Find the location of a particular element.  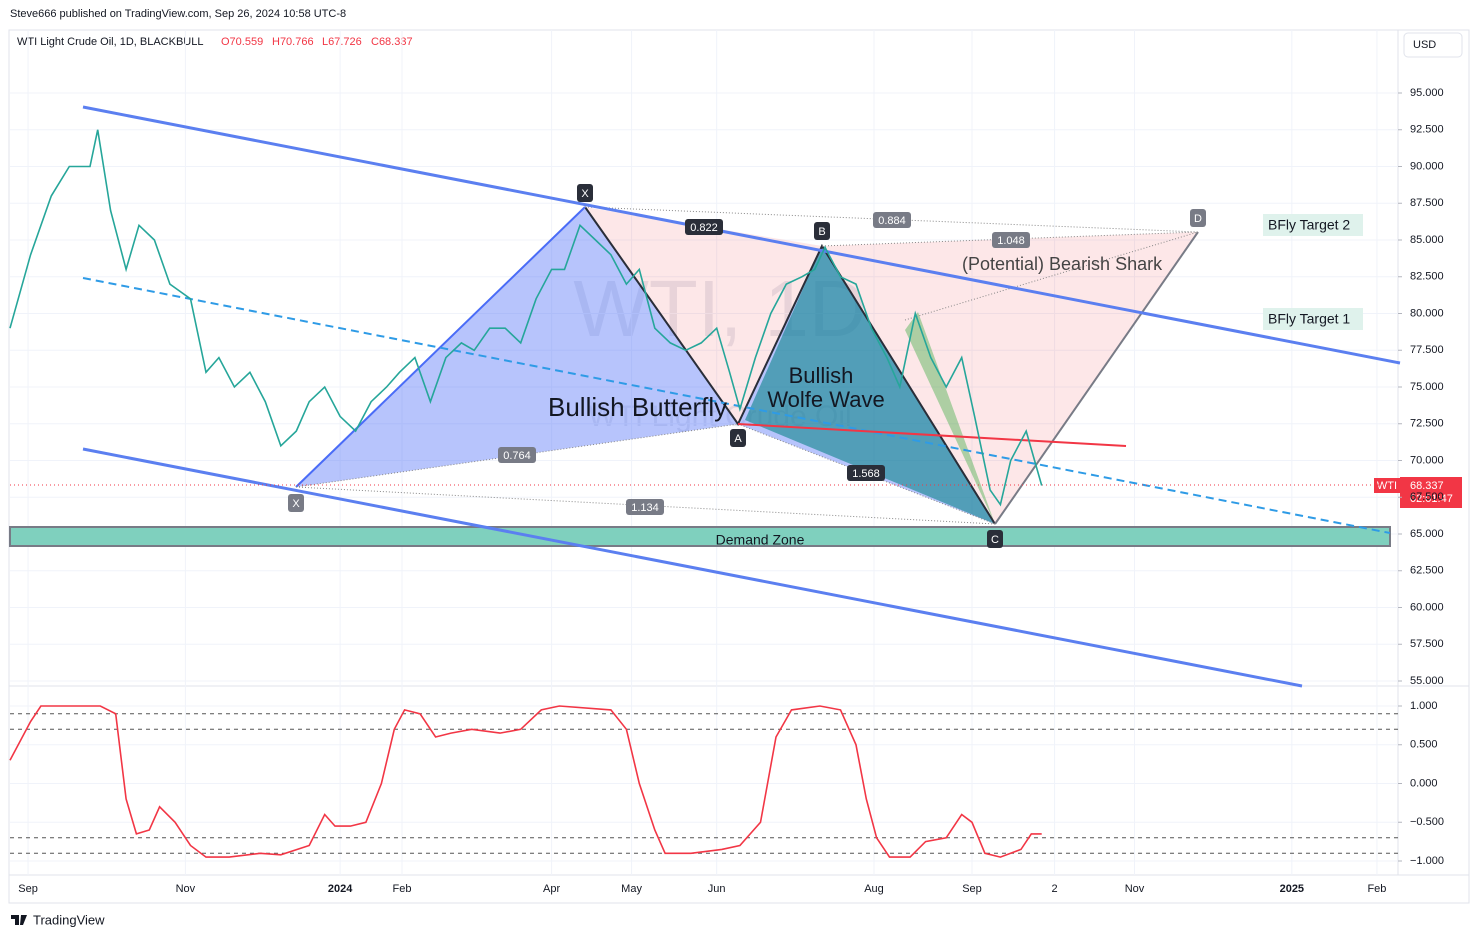

x-tick-label: May is located at coordinates (631, 889).